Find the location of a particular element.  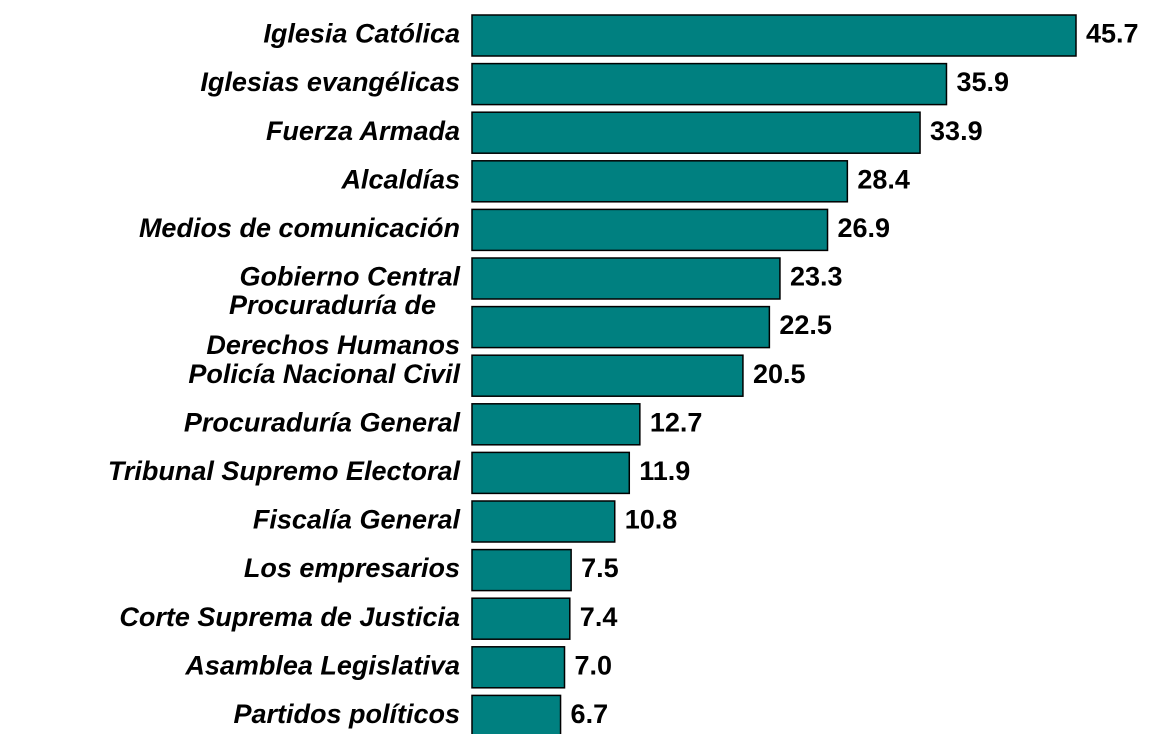

value-label: 10.8 is located at coordinates (651, 520).